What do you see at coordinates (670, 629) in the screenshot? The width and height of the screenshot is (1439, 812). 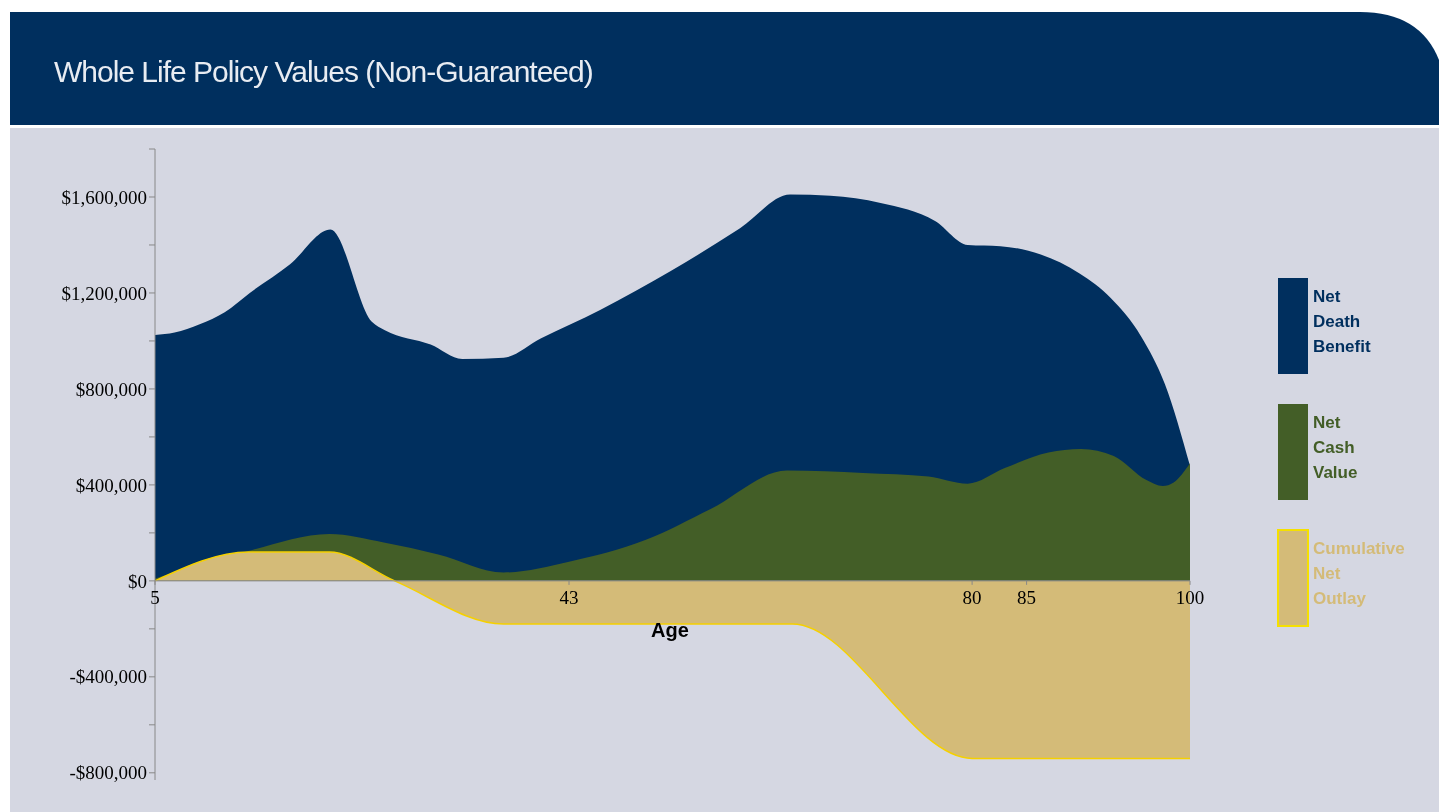 I see `x-axis-title: Age` at bounding box center [670, 629].